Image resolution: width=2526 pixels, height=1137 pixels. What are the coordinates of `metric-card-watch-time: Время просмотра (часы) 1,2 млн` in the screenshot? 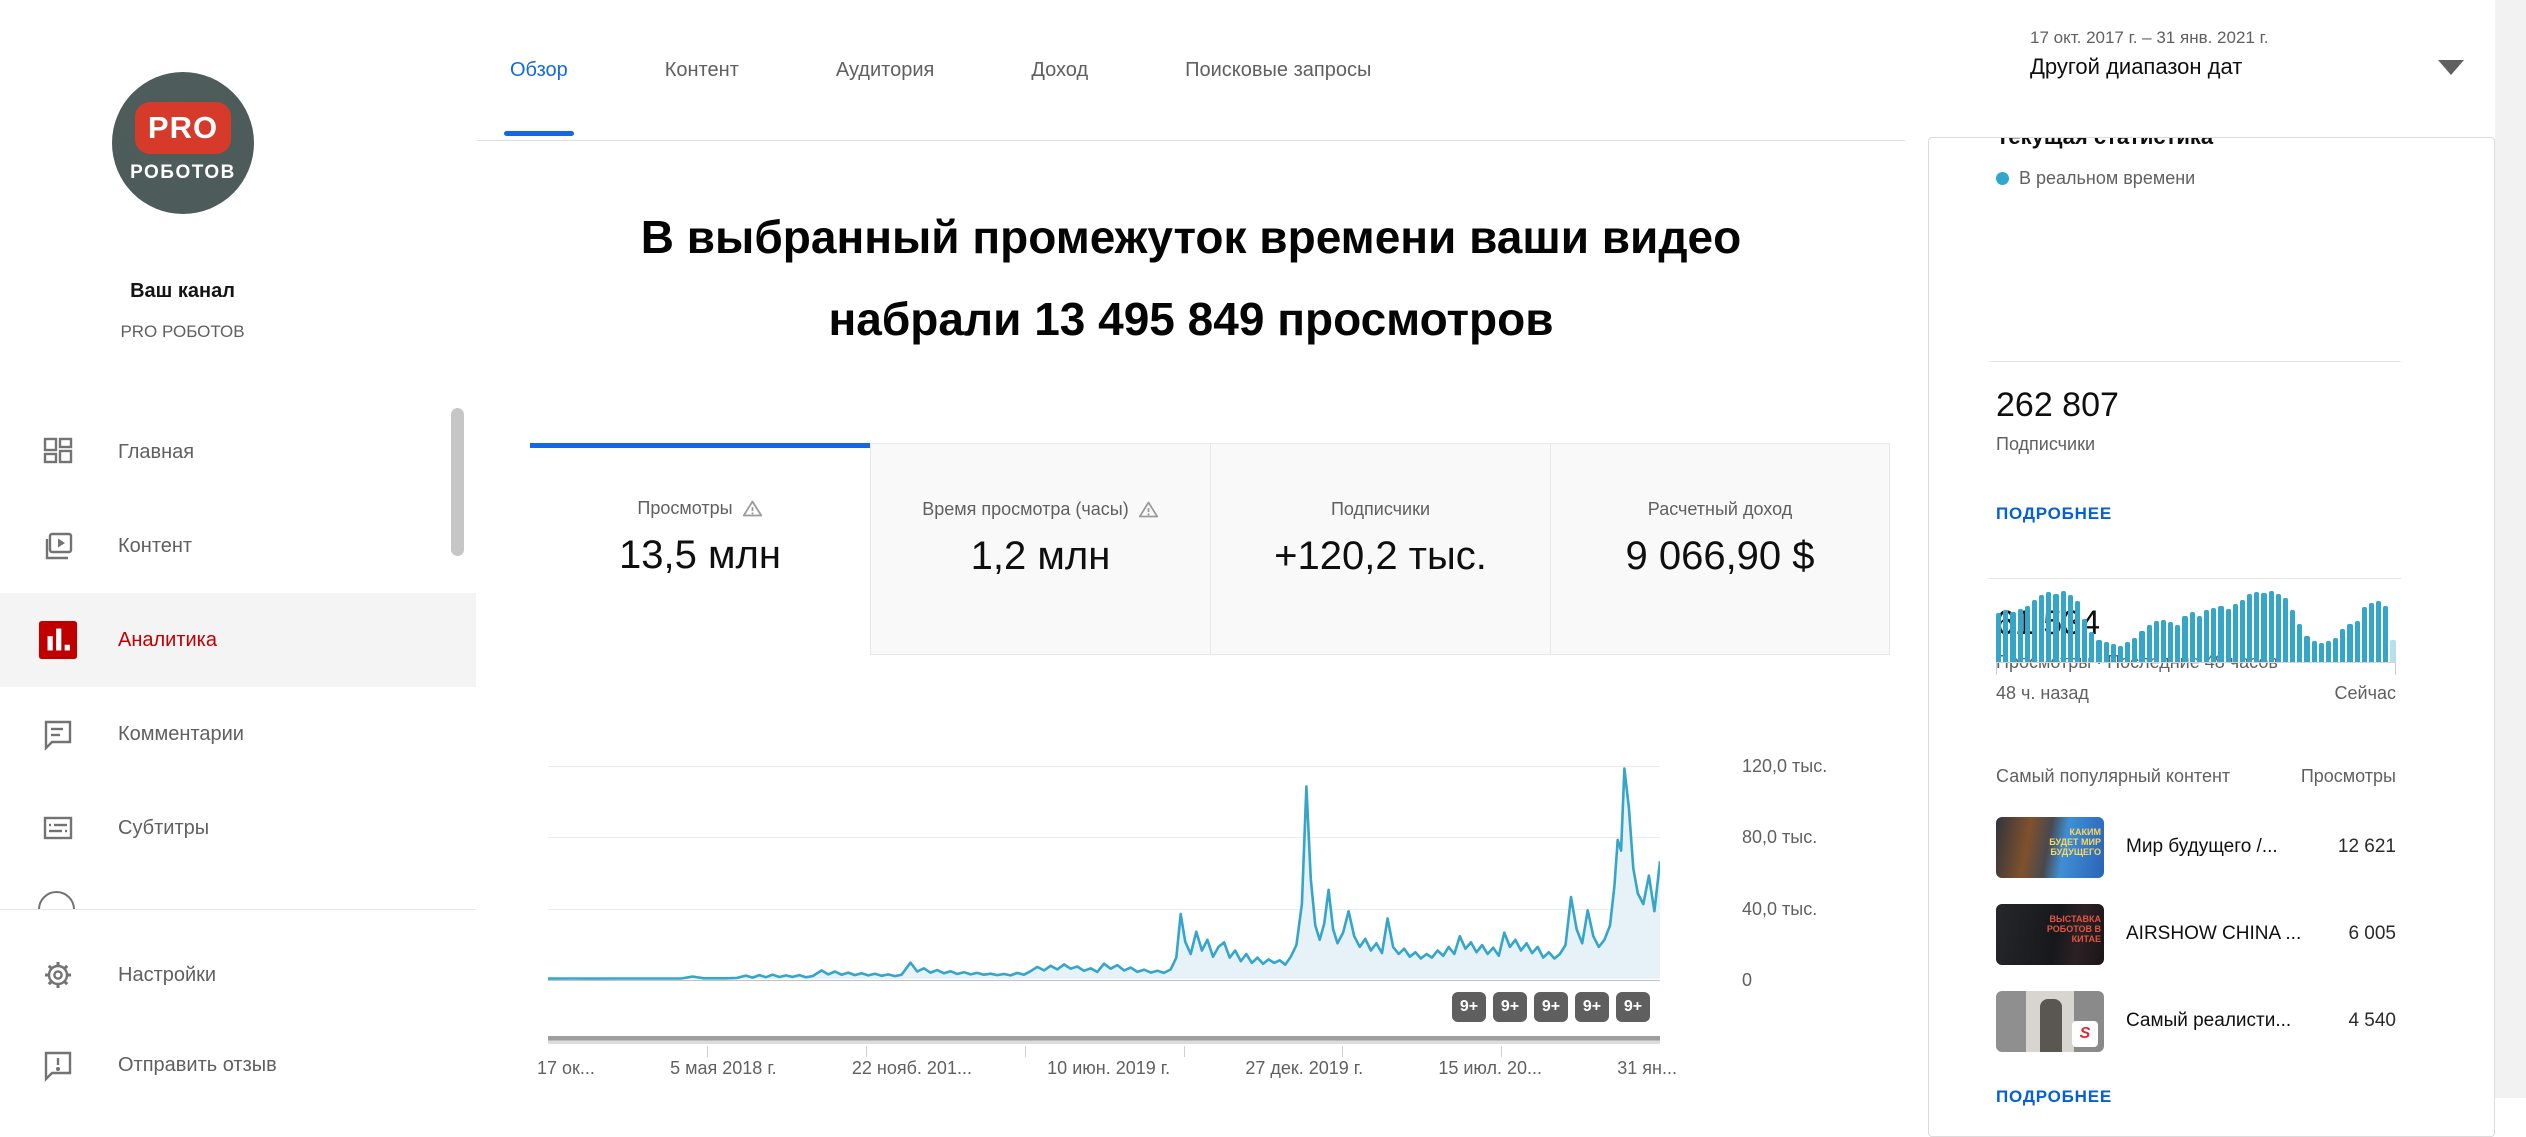 It's located at (1040, 549).